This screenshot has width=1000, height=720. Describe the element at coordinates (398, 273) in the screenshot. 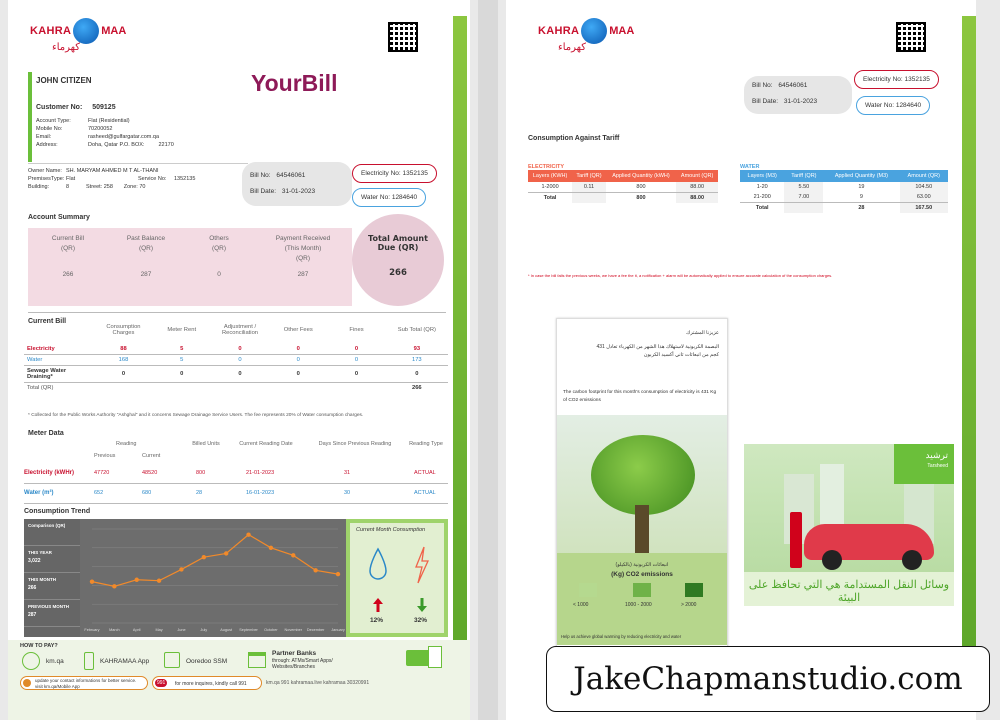

I see `total-due-value: 266` at that location.